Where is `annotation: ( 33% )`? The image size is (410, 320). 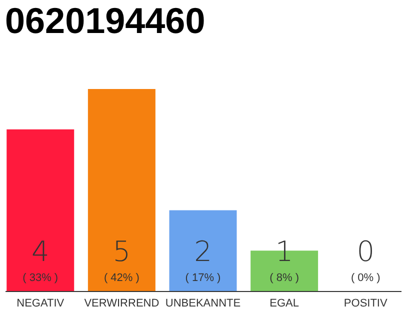
annotation: ( 33% ) is located at coordinates (40, 278).